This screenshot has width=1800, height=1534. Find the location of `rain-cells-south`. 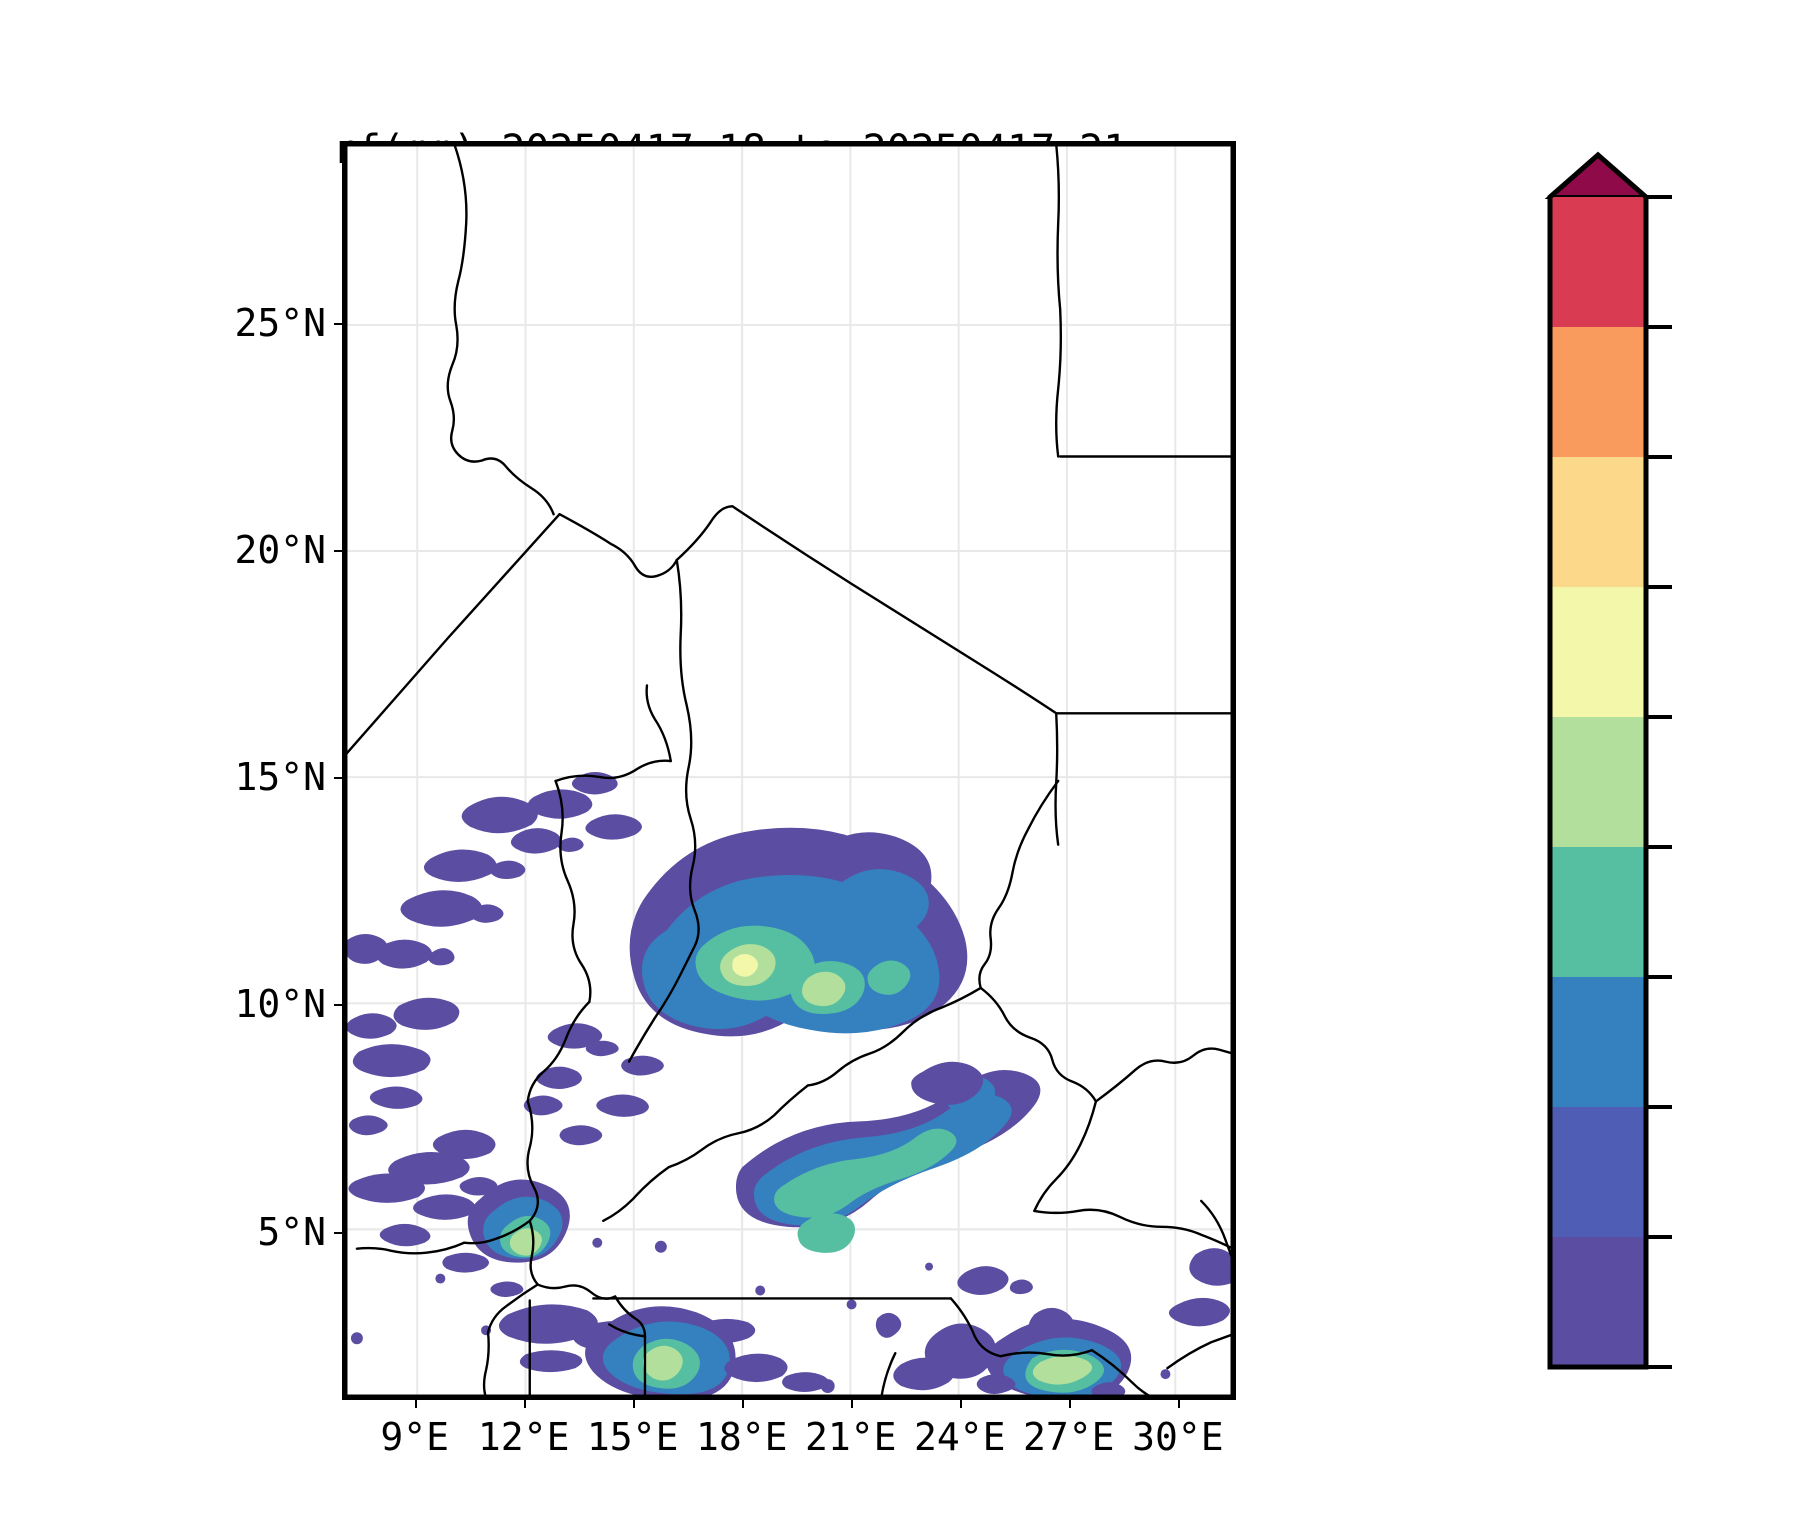

rain-cells-south is located at coordinates (707, 1351).